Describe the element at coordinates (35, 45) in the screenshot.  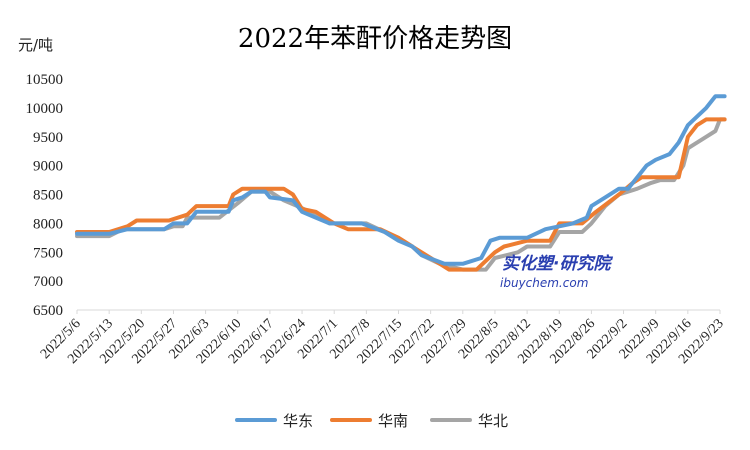
I see `y-axis-unit: 元/吨` at that location.